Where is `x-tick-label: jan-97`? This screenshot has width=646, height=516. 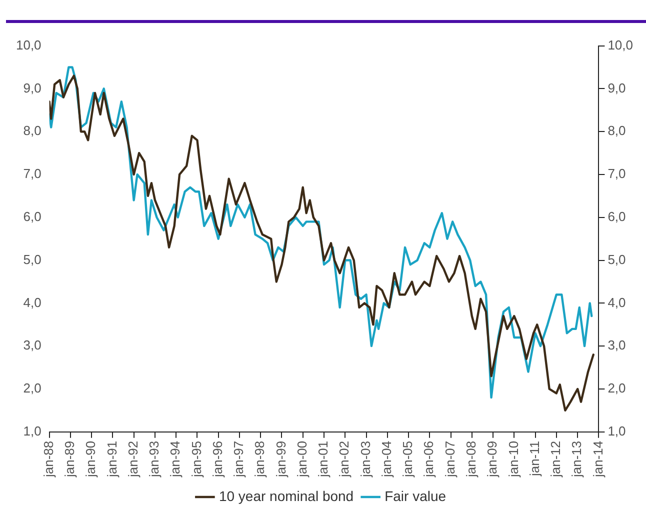
x-tick-label: jan-97 is located at coordinates (238, 459).